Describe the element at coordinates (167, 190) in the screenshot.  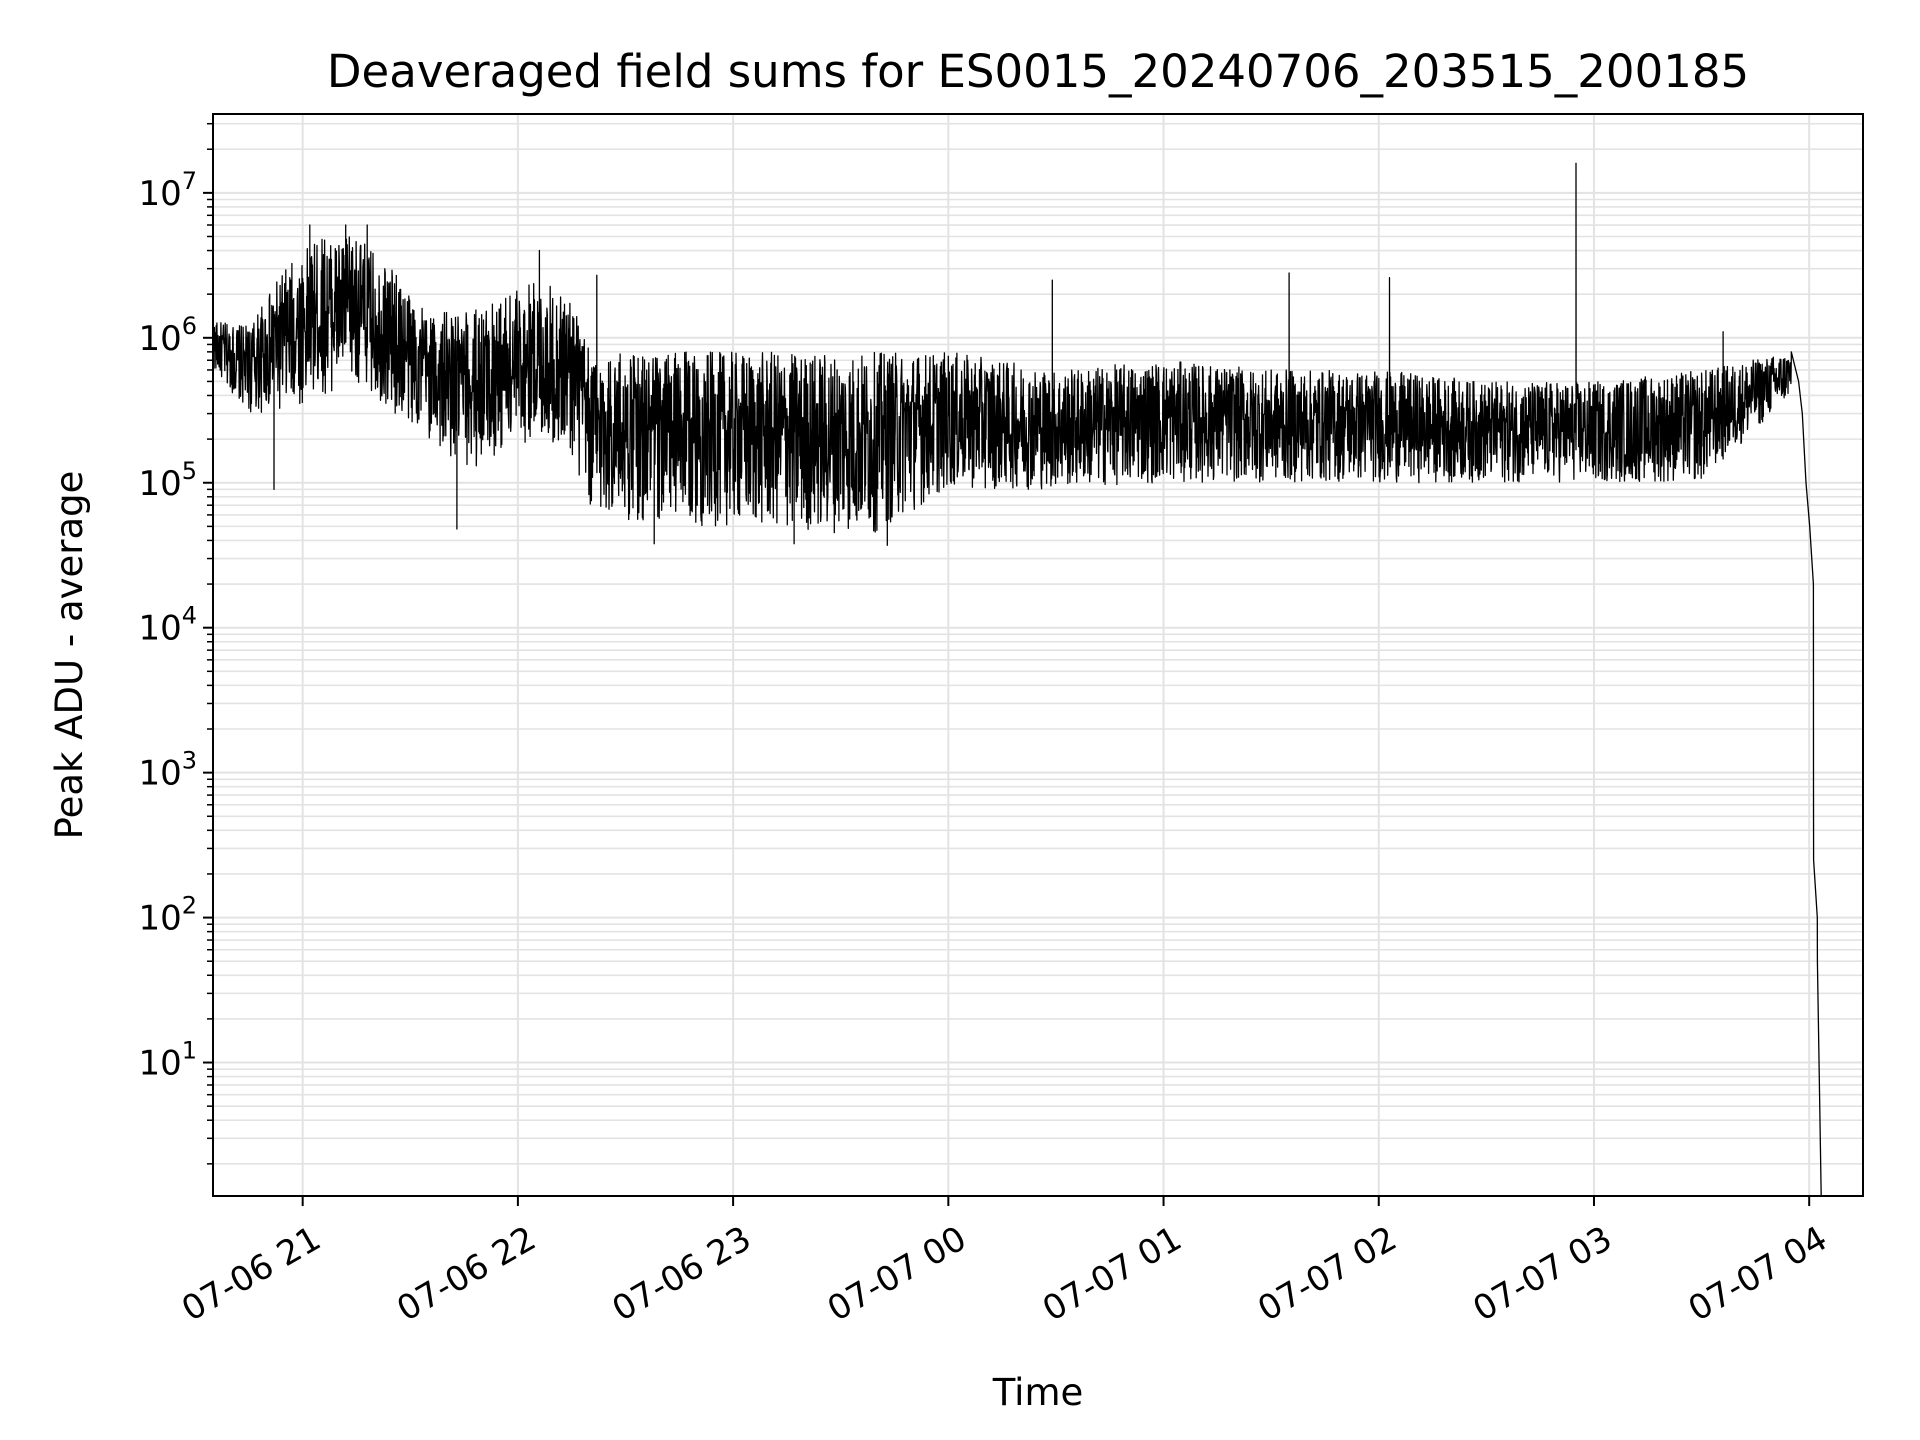
I see `y-tick-label: 10⁷` at that location.